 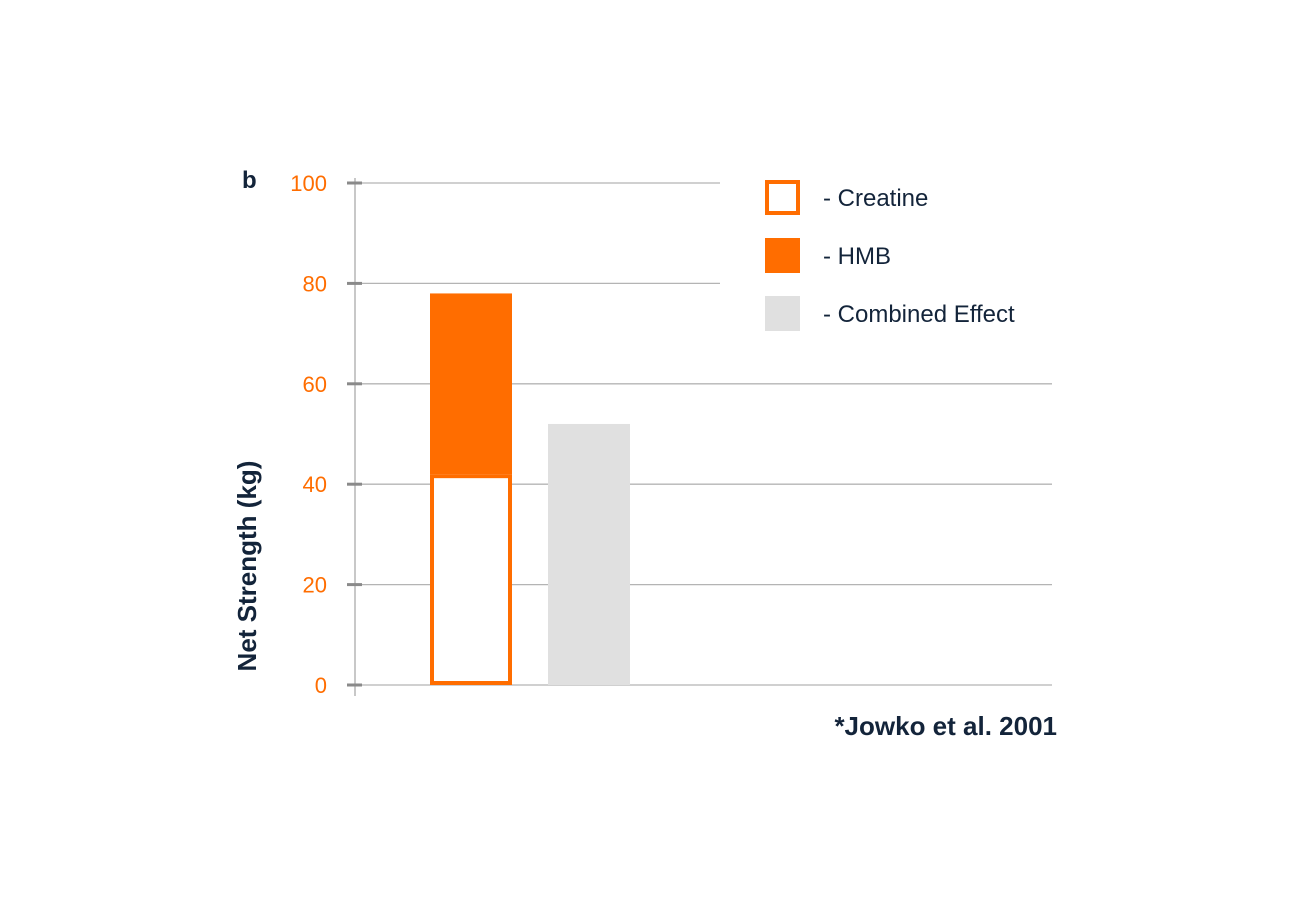 I want to click on citation-annotation: *Jowko et al. 2001, so click(x=945, y=726).